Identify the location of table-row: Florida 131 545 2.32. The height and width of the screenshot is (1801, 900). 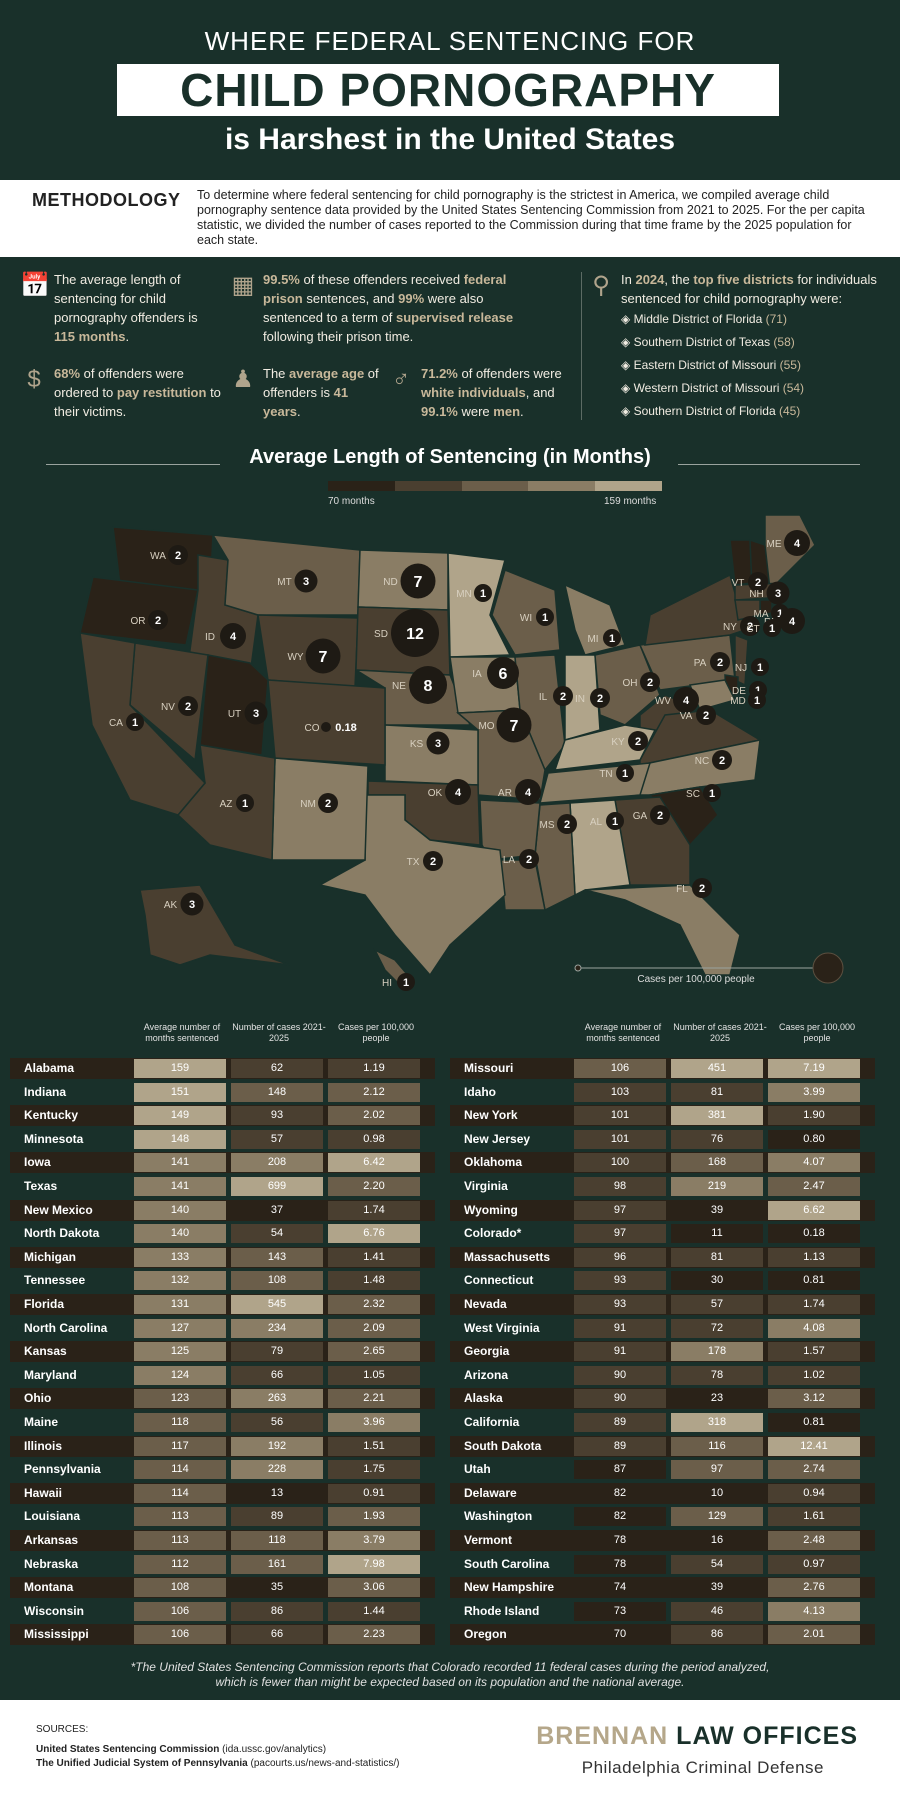
(222, 1304).